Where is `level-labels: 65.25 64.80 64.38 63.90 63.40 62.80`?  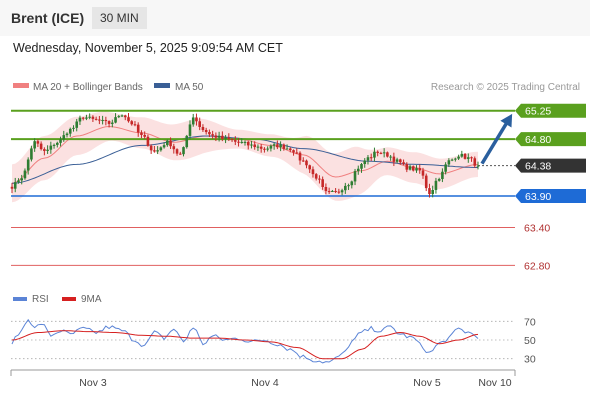
level-labels: 65.25 64.80 64.38 63.90 63.40 62.80 is located at coordinates (550, 187).